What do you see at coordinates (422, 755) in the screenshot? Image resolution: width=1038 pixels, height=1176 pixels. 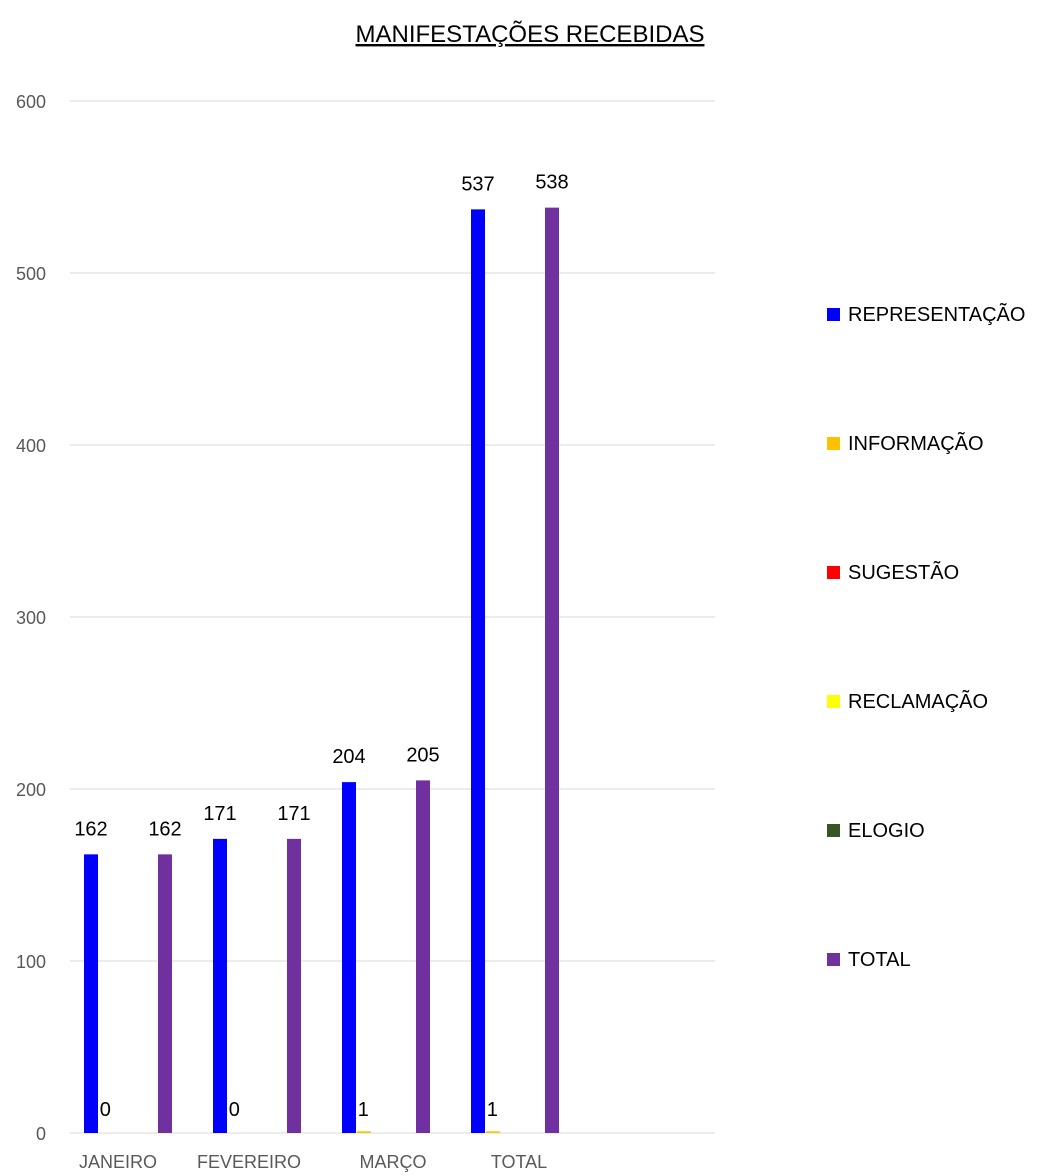 I see `data-label: 205` at bounding box center [422, 755].